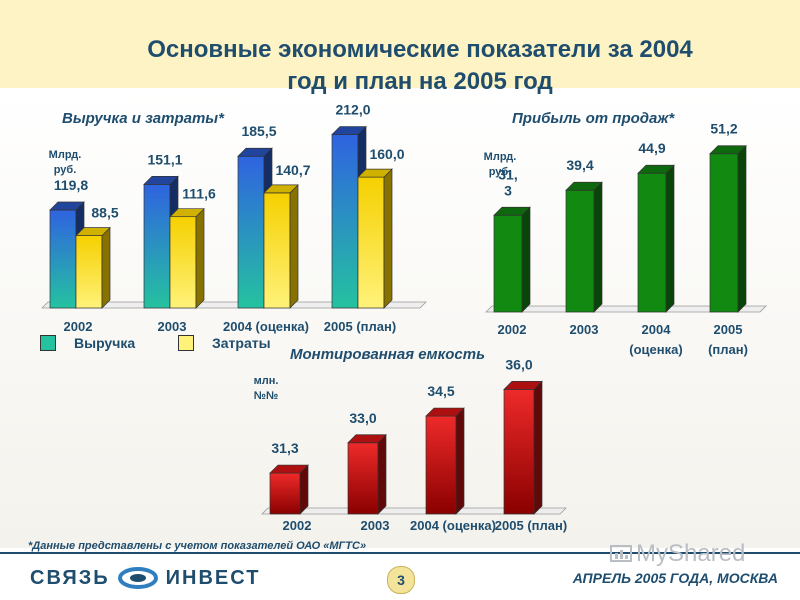 This screenshot has width=800, height=600. Describe the element at coordinates (512, 329) in the screenshot. I see `profit-x-tick-2002: 2002` at that location.